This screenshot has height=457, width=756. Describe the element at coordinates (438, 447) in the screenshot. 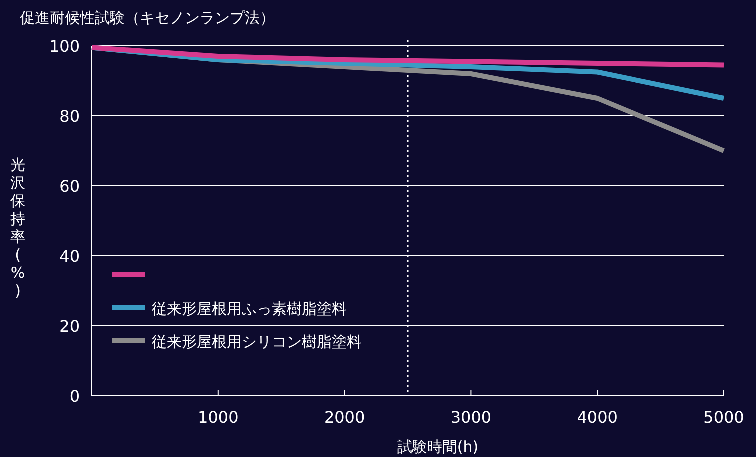

I see `x-axis-title: 試験時間(h)` at that location.